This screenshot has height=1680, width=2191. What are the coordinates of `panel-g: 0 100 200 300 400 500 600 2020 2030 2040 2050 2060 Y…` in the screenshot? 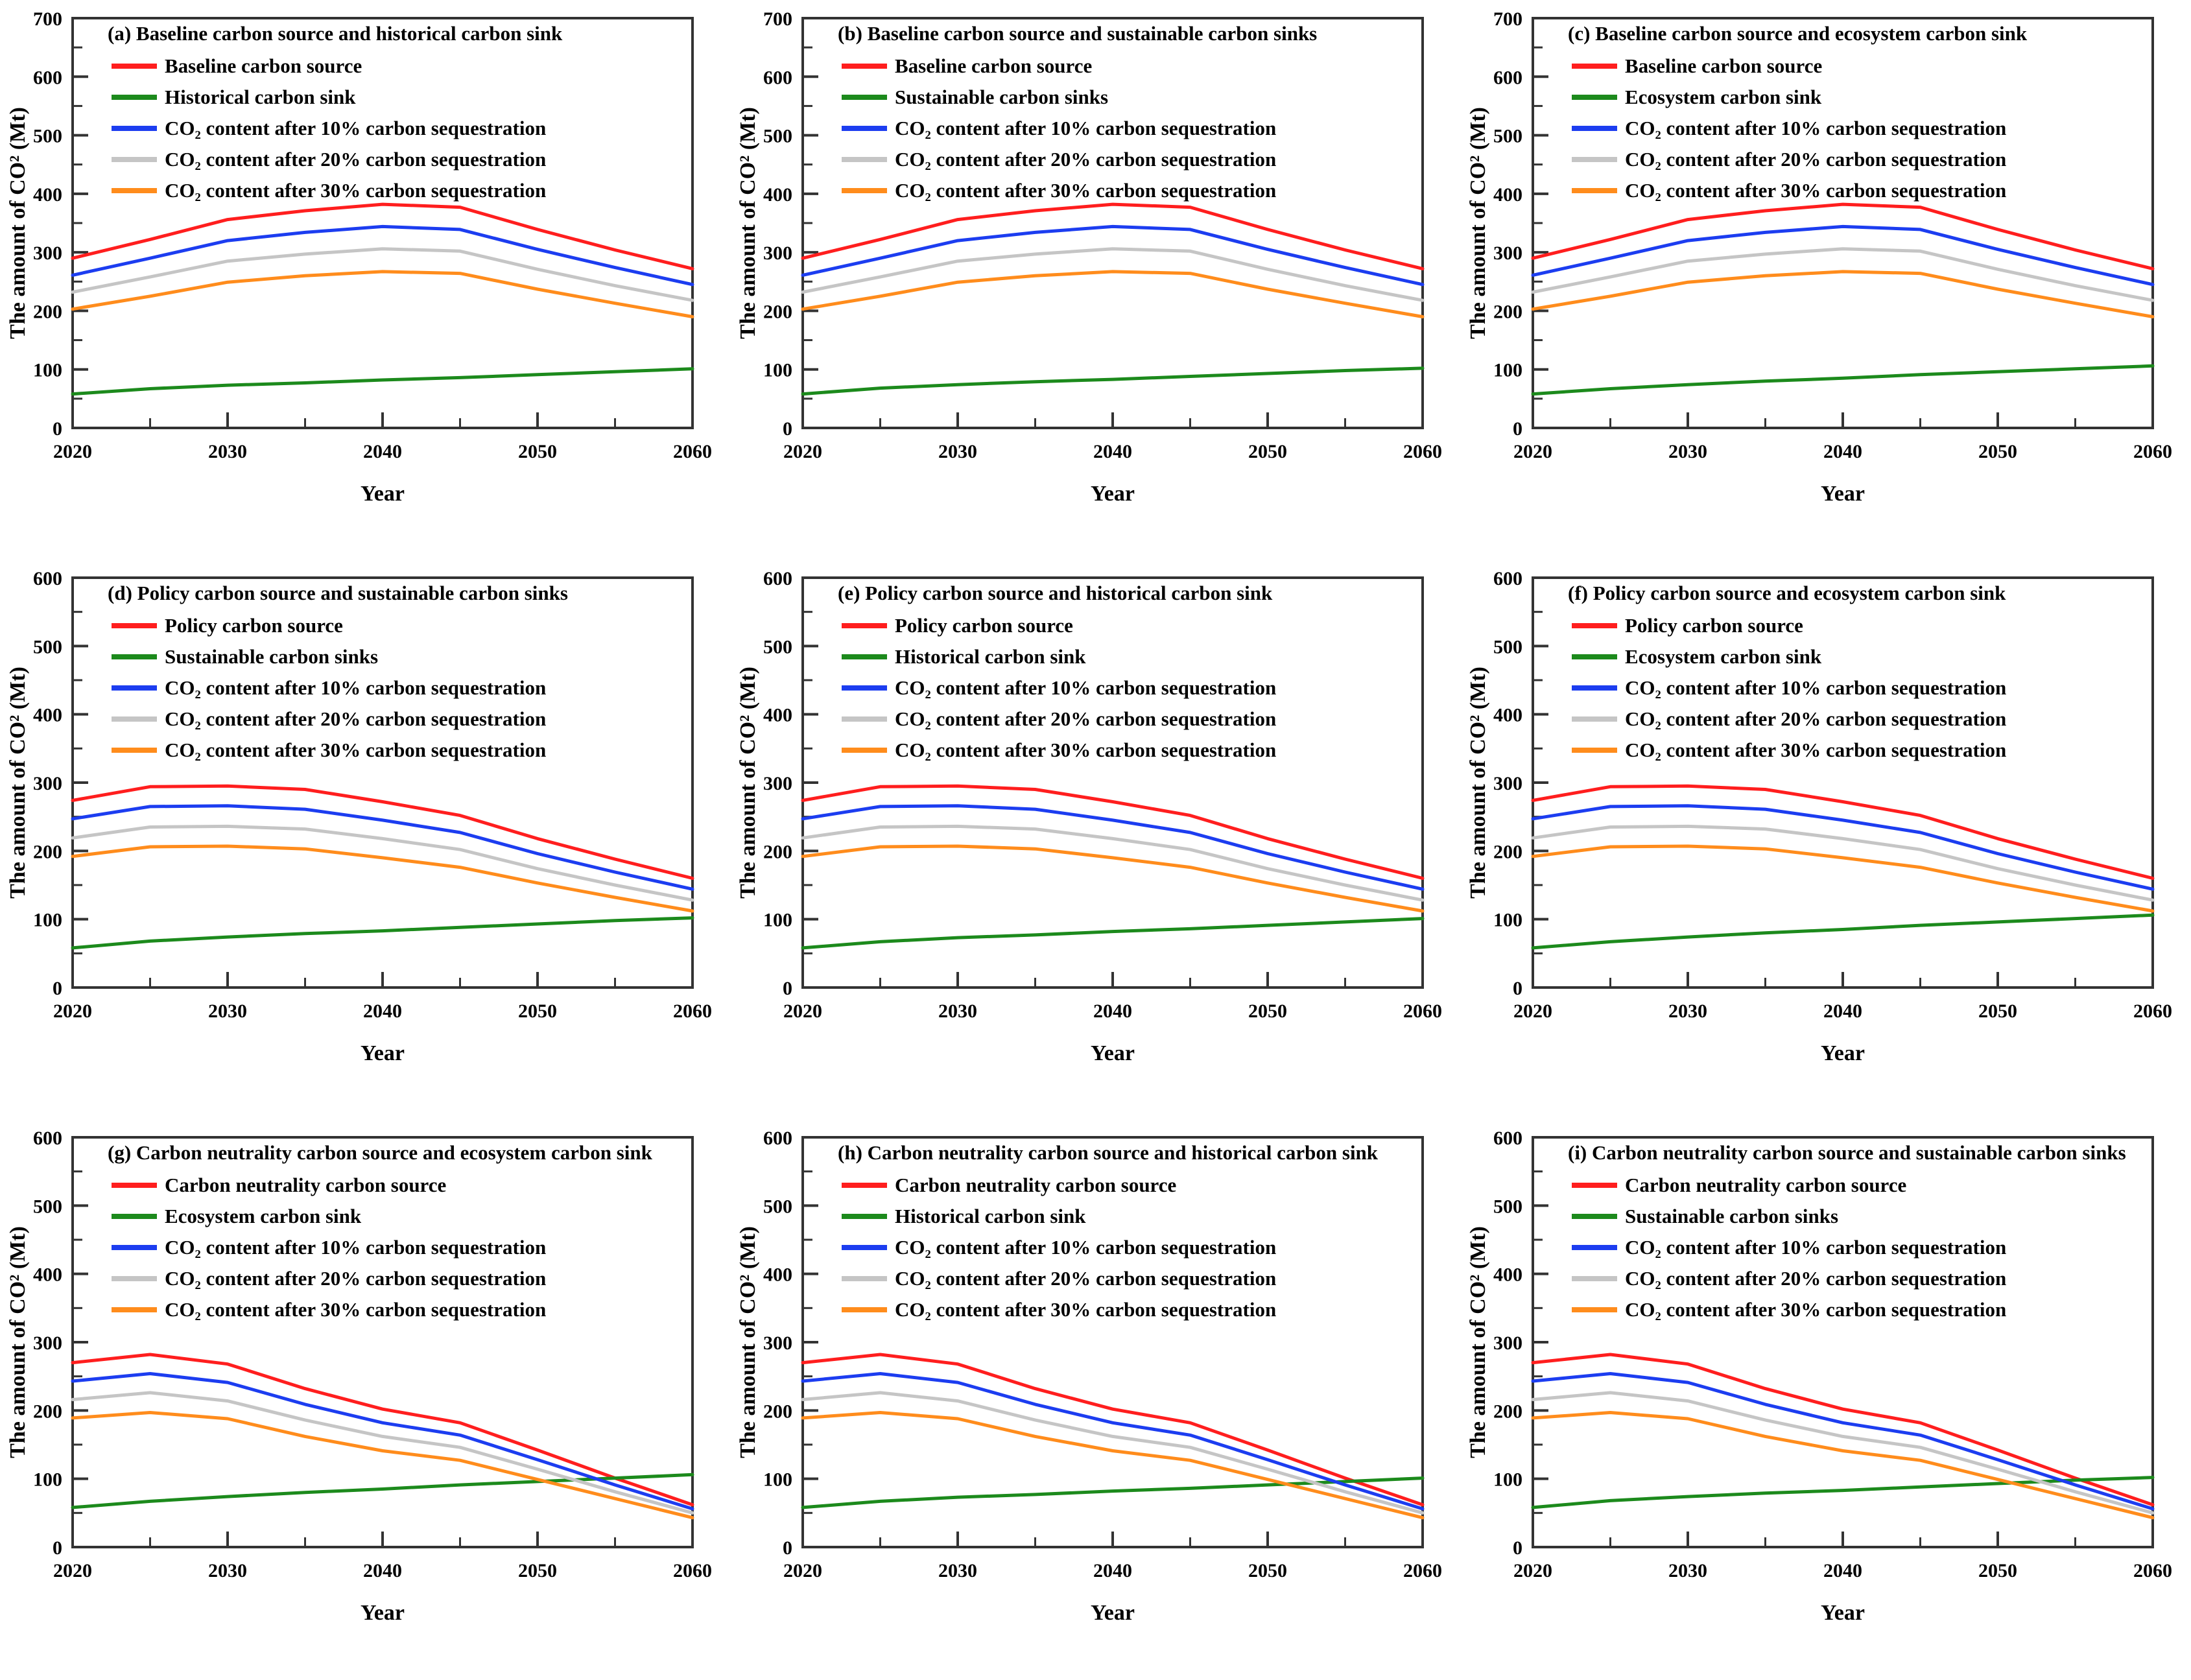 It's located at (365, 1399).